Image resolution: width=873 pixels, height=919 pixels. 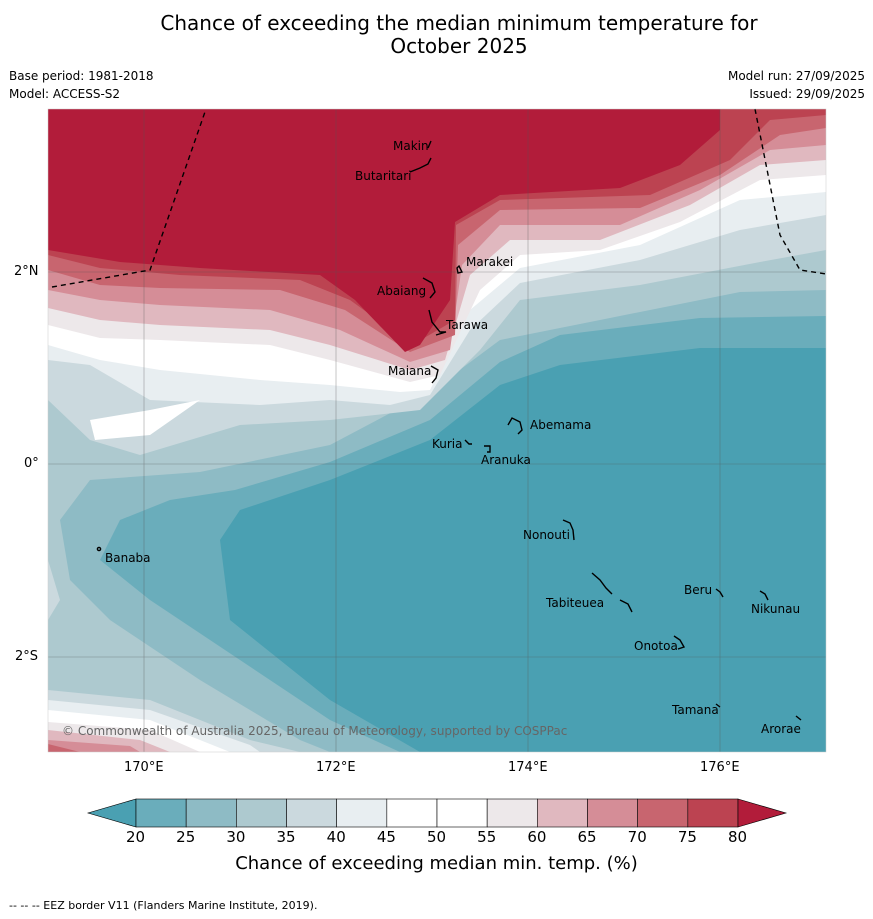 I want to click on place-butaritari: Butaritari, so click(x=383, y=176).